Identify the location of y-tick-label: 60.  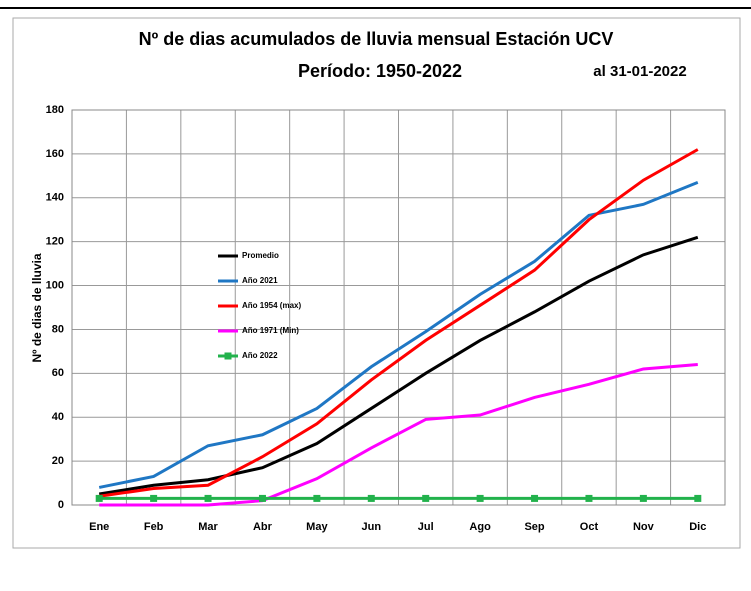
(58, 373).